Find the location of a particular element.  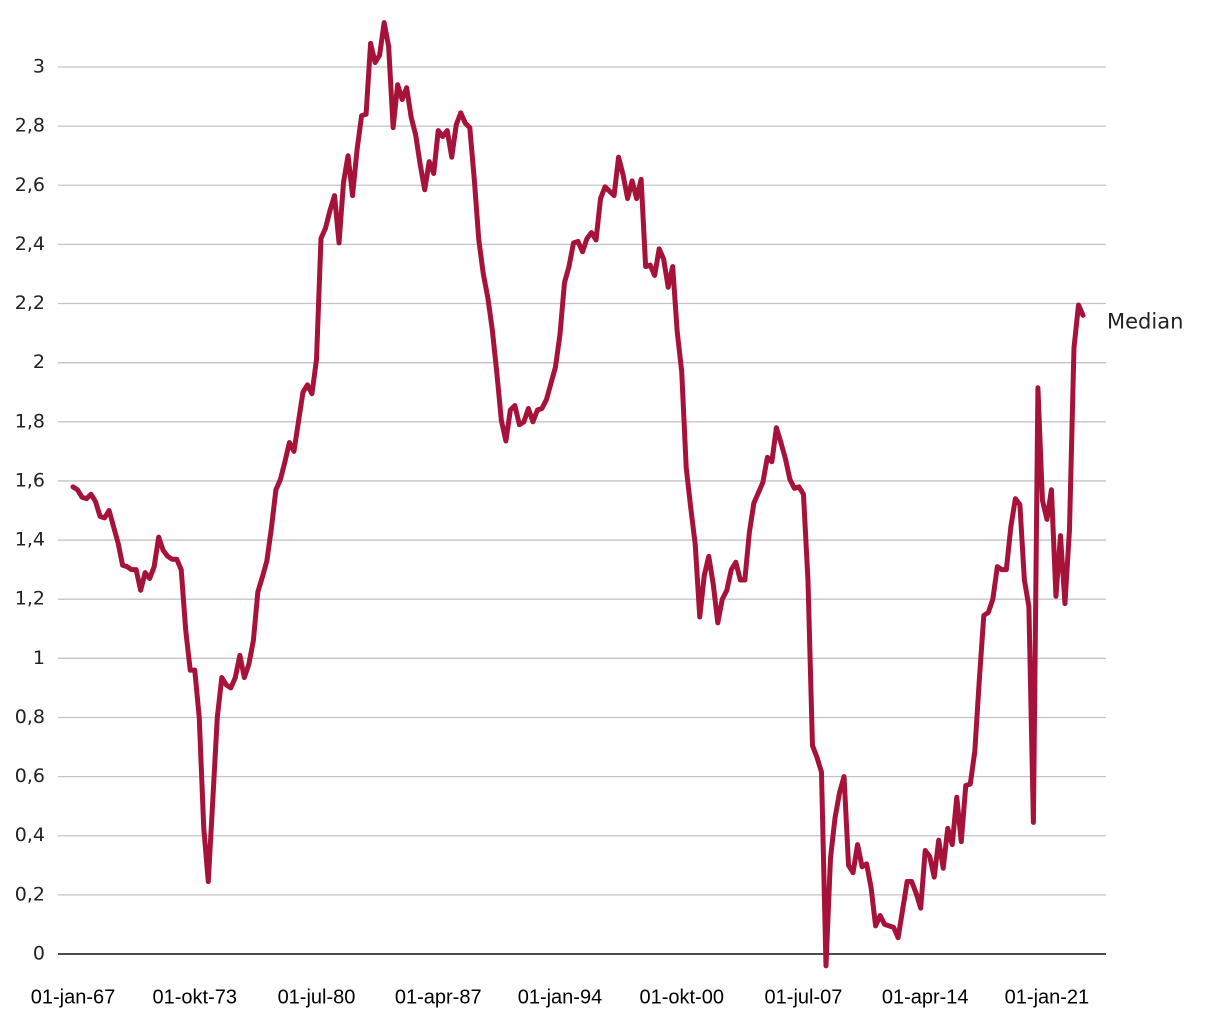

y-tick-label: 0,4 is located at coordinates (30, 835).